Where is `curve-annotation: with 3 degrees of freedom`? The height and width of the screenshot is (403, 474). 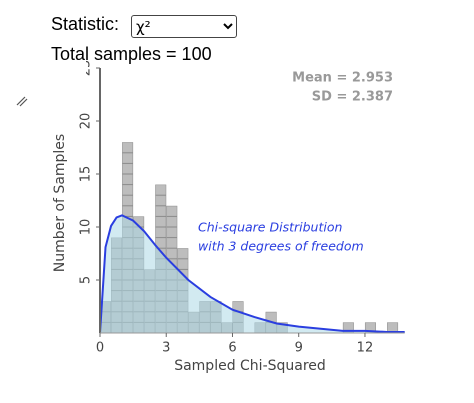
curve-annotation: with 3 degrees of freedom is located at coordinates (281, 246).